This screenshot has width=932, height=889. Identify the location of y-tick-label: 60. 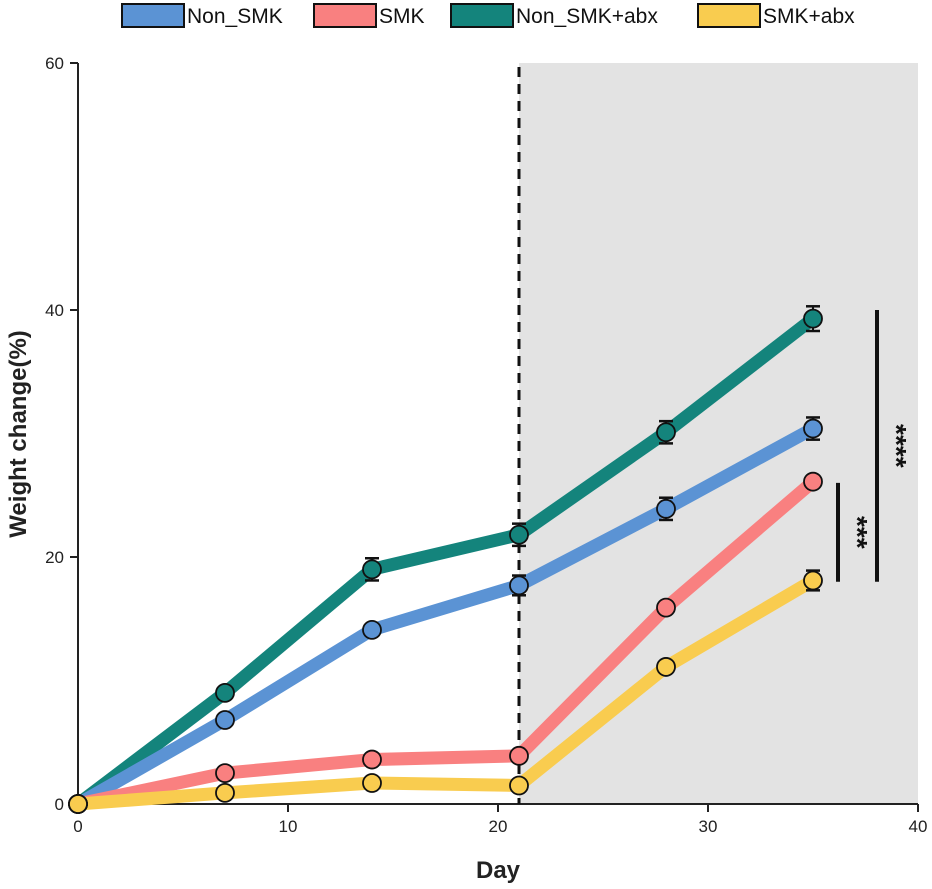
(54, 63).